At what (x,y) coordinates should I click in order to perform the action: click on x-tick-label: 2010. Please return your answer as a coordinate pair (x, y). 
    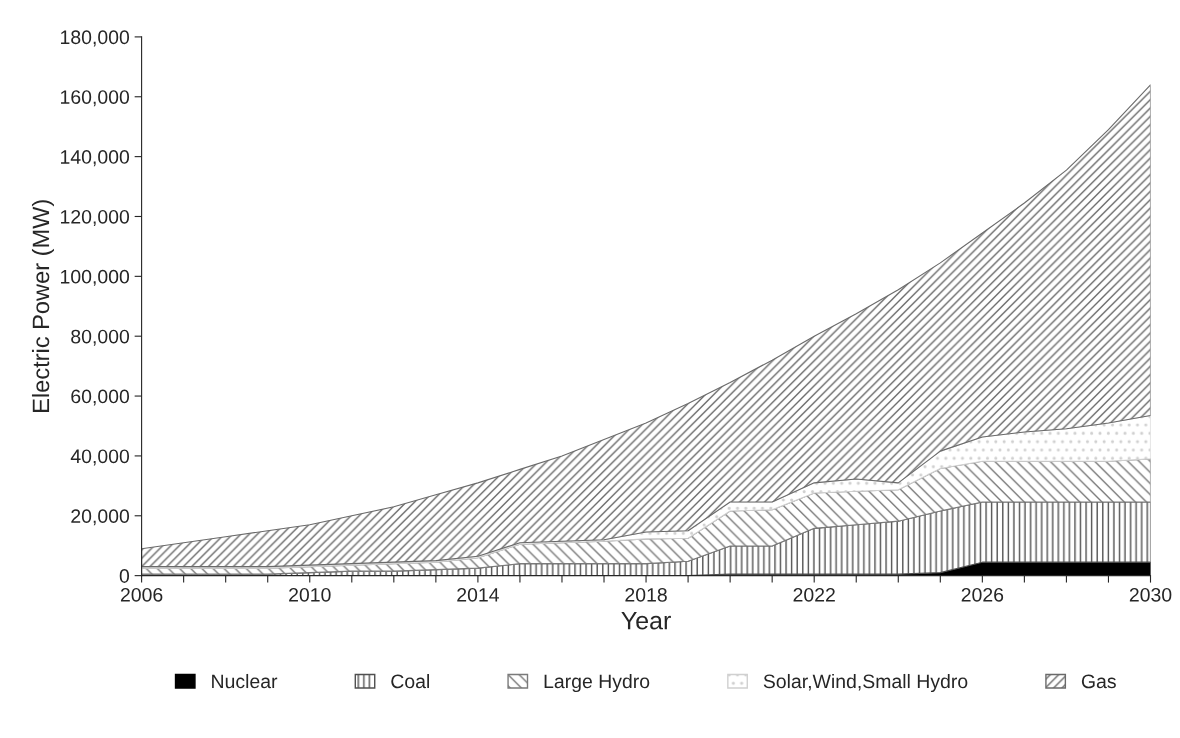
    Looking at the image, I should click on (310, 594).